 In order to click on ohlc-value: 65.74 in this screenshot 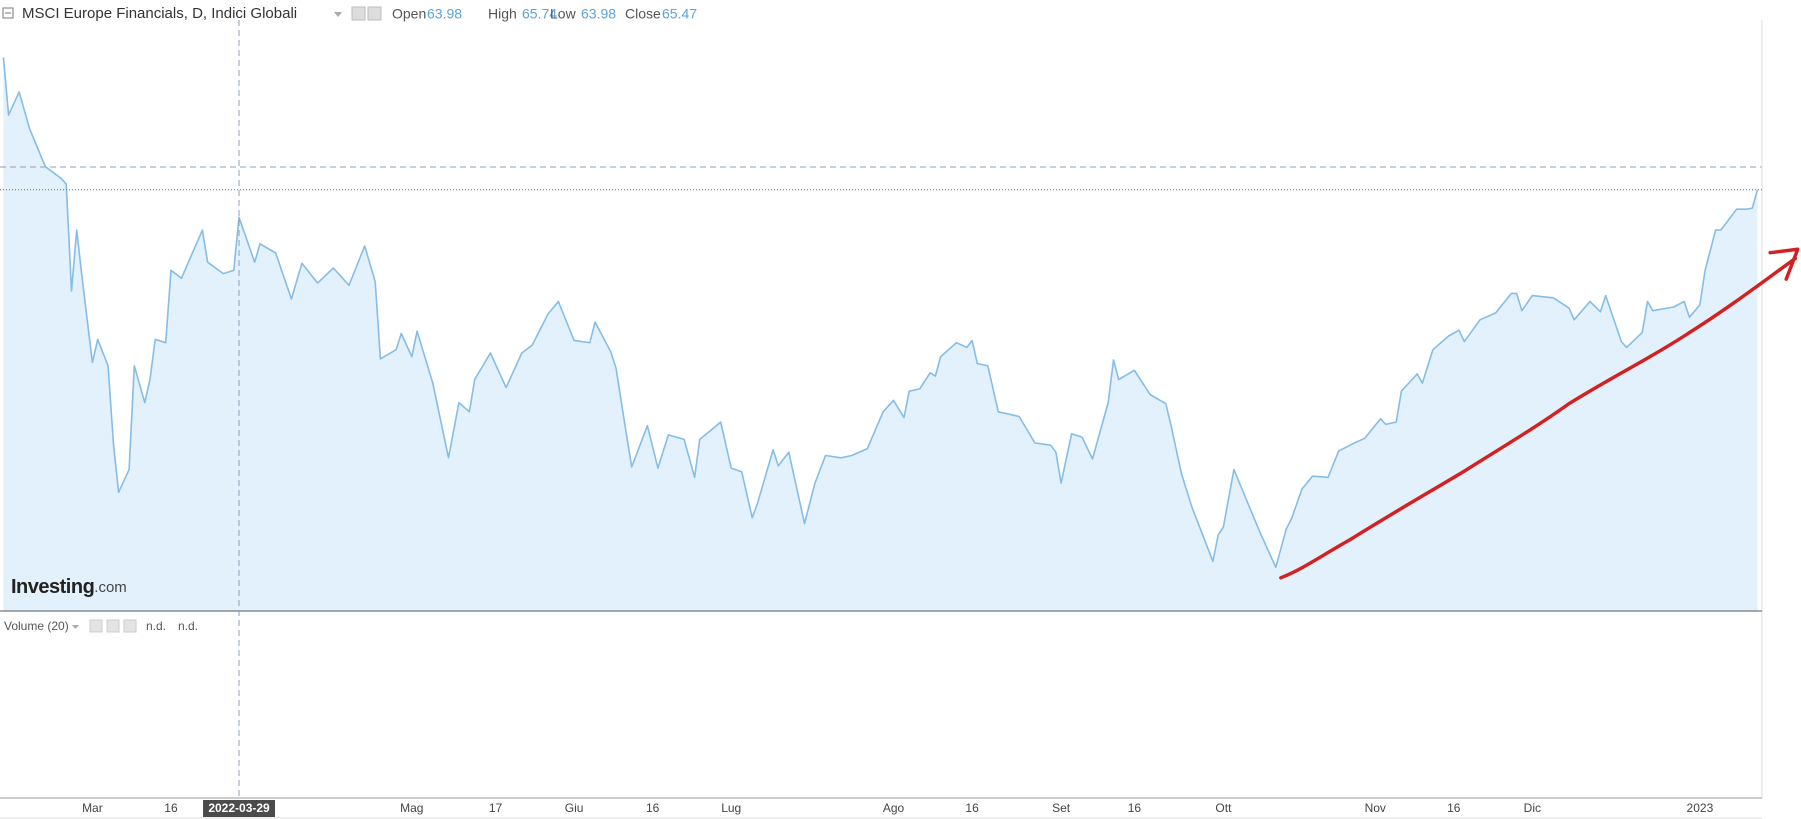, I will do `click(539, 14)`.